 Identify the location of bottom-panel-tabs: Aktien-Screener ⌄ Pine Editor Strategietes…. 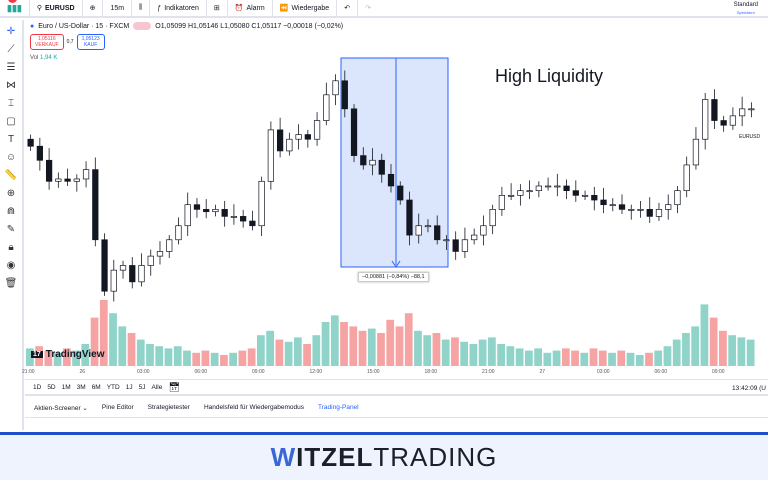
(396, 408).